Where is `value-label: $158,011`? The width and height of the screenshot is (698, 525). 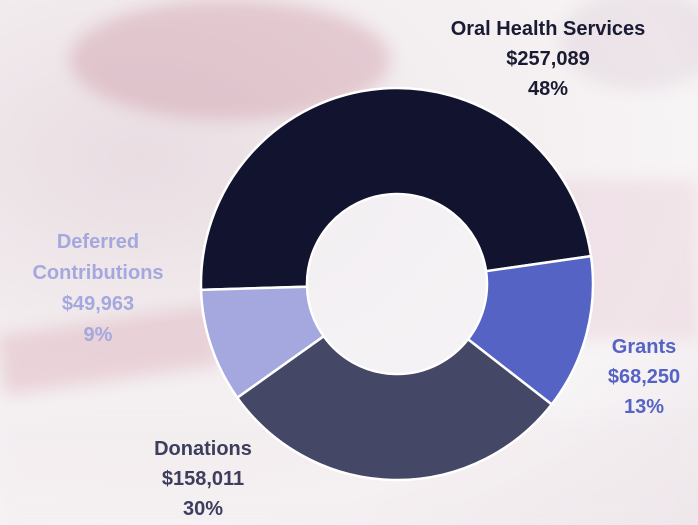
value-label: $158,011 is located at coordinates (203, 479).